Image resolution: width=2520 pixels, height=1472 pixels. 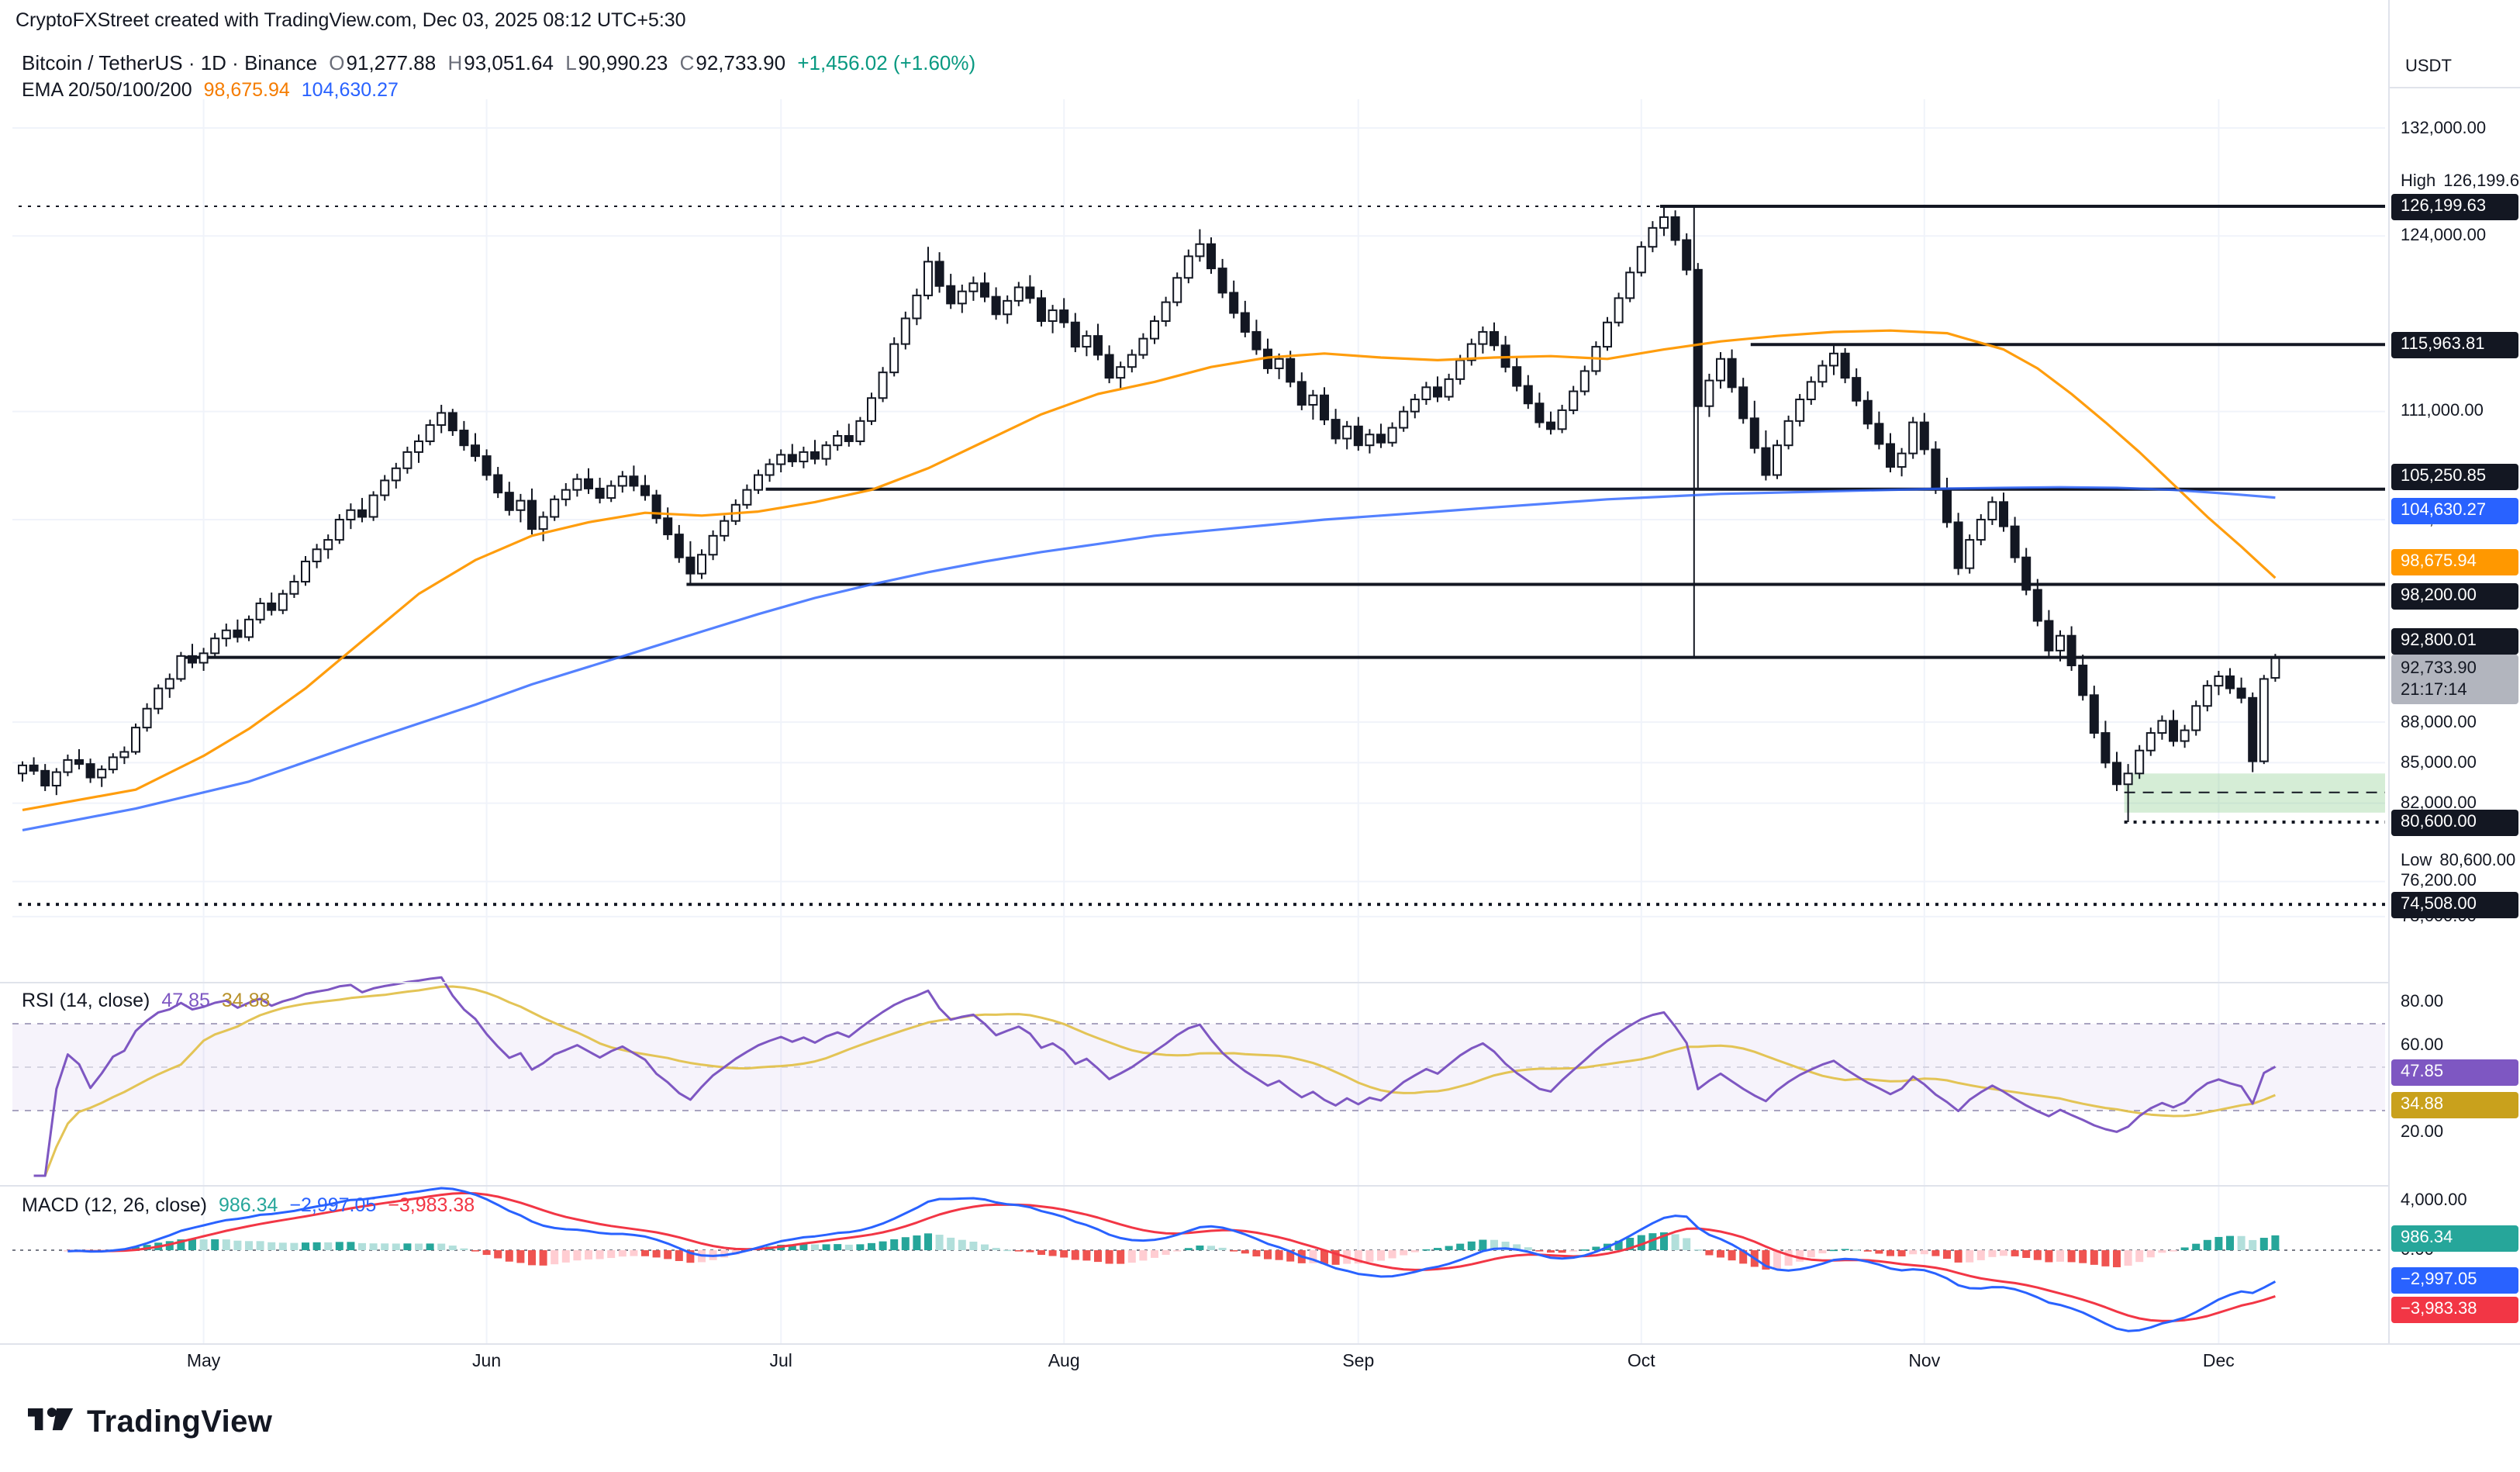 I want to click on price-axis-label: 85,000.00, so click(x=2439, y=762).